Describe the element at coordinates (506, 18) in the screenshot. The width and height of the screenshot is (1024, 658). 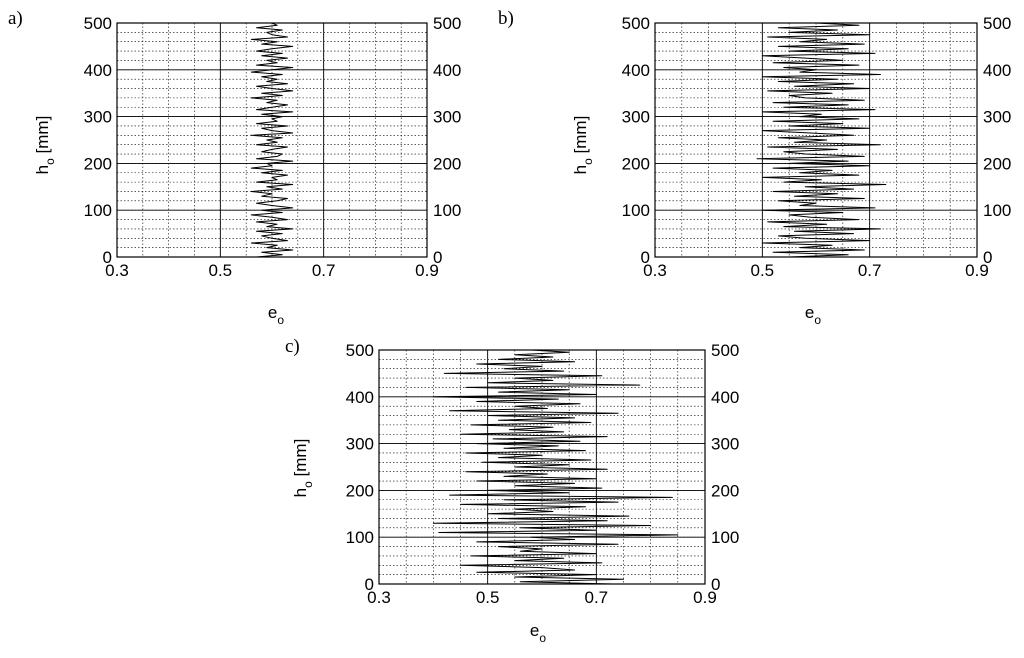
I see `panel-label: b)` at that location.